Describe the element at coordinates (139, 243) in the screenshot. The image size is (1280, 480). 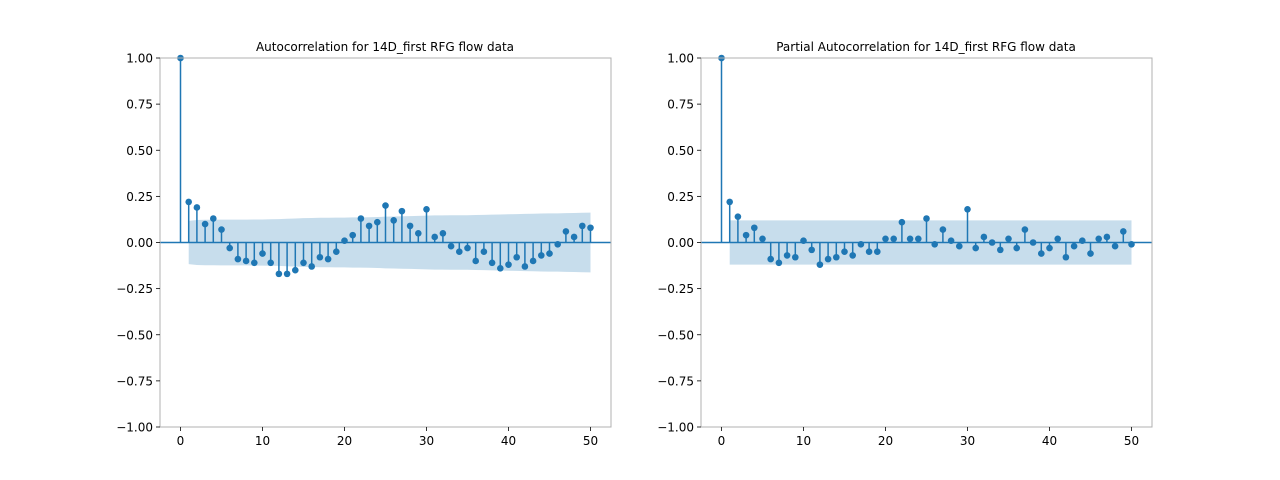
I see `acf-y-tick-label: 0.00` at that location.